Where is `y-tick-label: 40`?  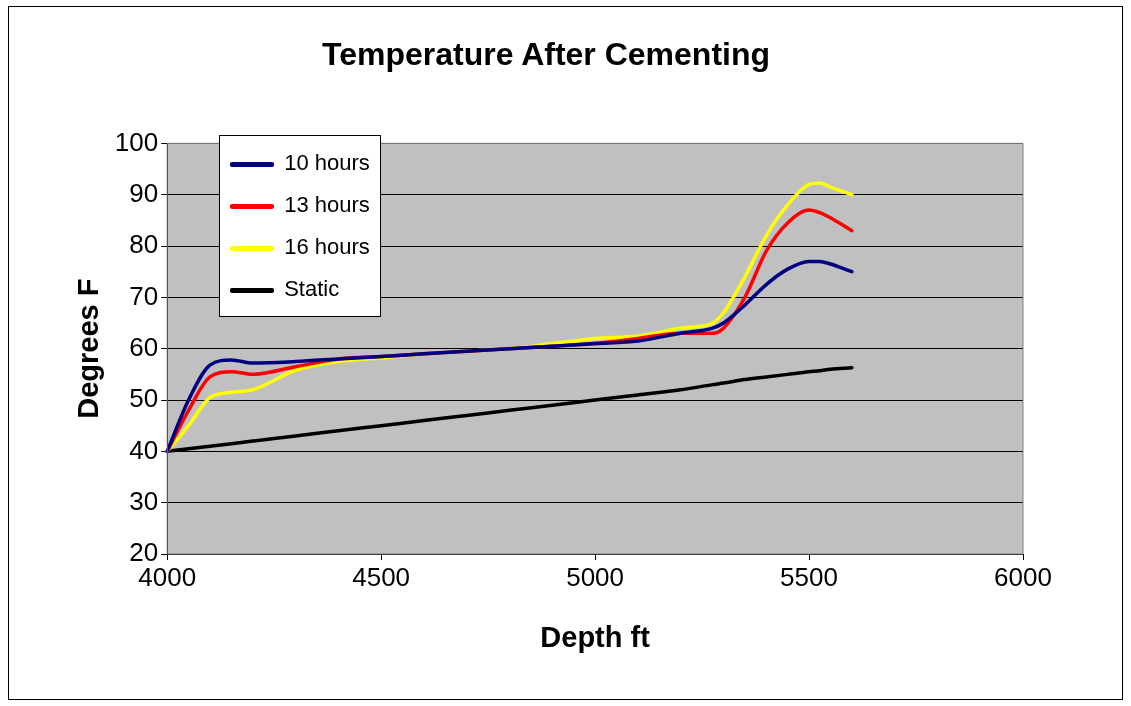 y-tick-label: 40 is located at coordinates (144, 449).